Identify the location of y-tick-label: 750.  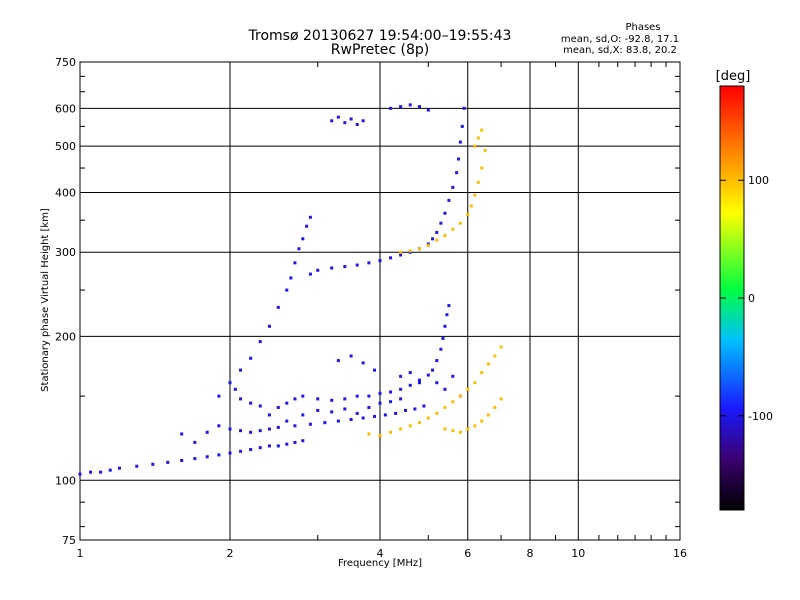
(65, 62).